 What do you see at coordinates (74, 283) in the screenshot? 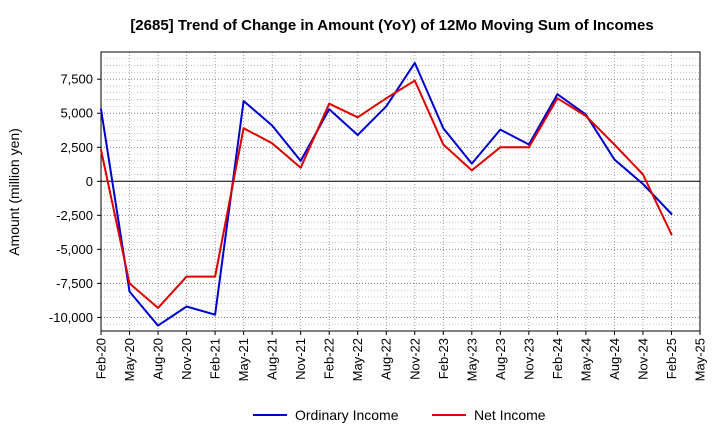
I see `y-tick-label: -7,500` at bounding box center [74, 283].